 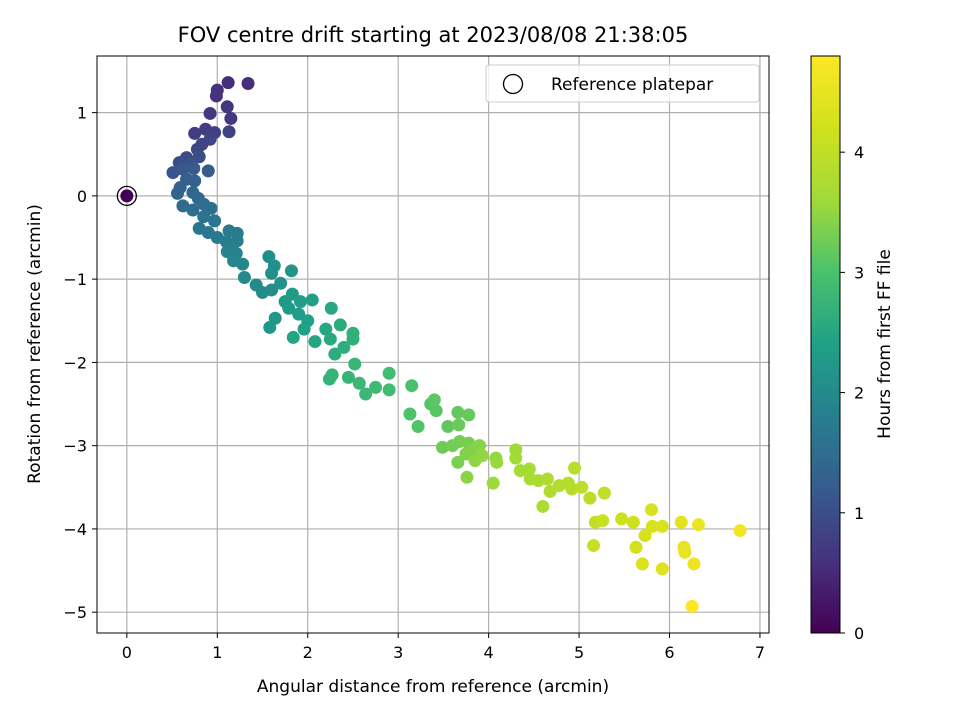 What do you see at coordinates (433, 687) in the screenshot?
I see `x-axis-label: Angular distance from reference (arcmin)` at bounding box center [433, 687].